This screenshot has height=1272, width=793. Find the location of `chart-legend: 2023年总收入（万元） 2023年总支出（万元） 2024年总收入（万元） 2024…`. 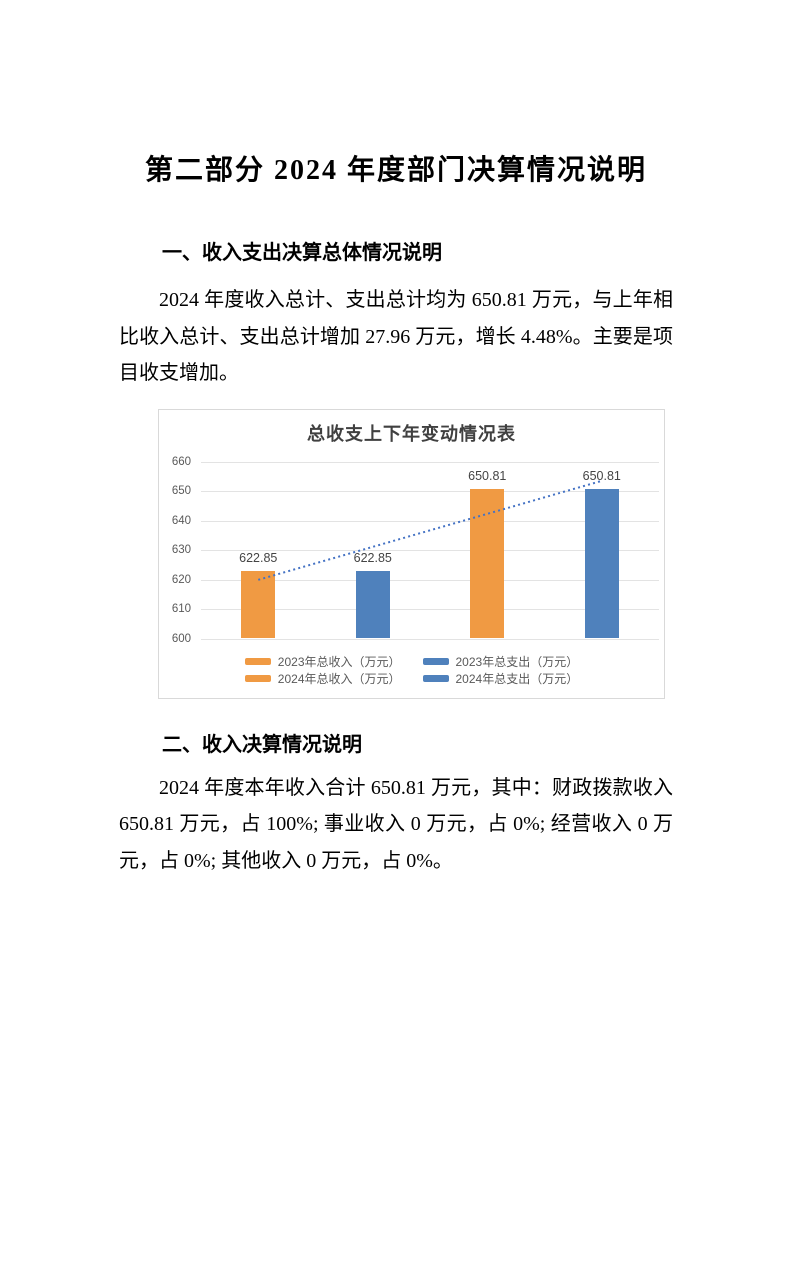

chart-legend: 2023年总收入（万元） 2023年总支出（万元） 2024年总收入（万元） 2024… is located at coordinates (411, 670).